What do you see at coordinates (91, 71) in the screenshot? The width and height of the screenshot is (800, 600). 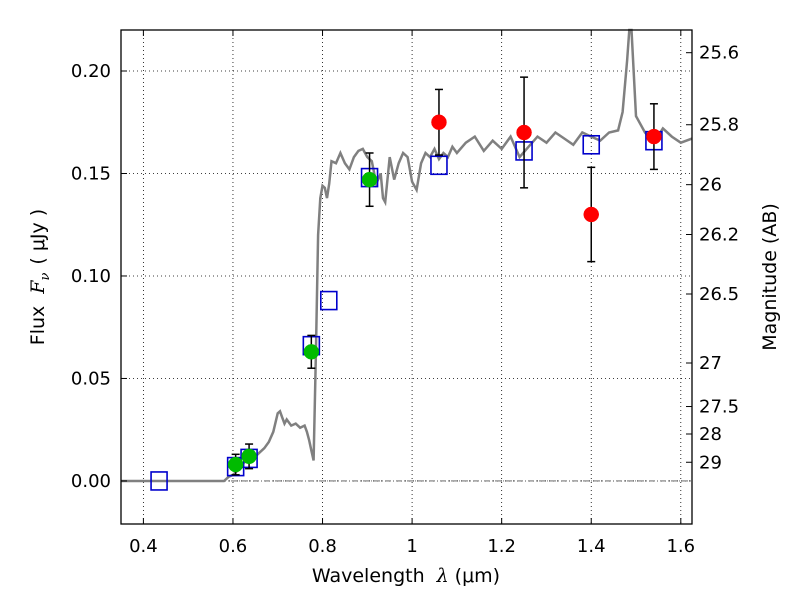 I see `y-tick-label: 0.20` at bounding box center [91, 71].